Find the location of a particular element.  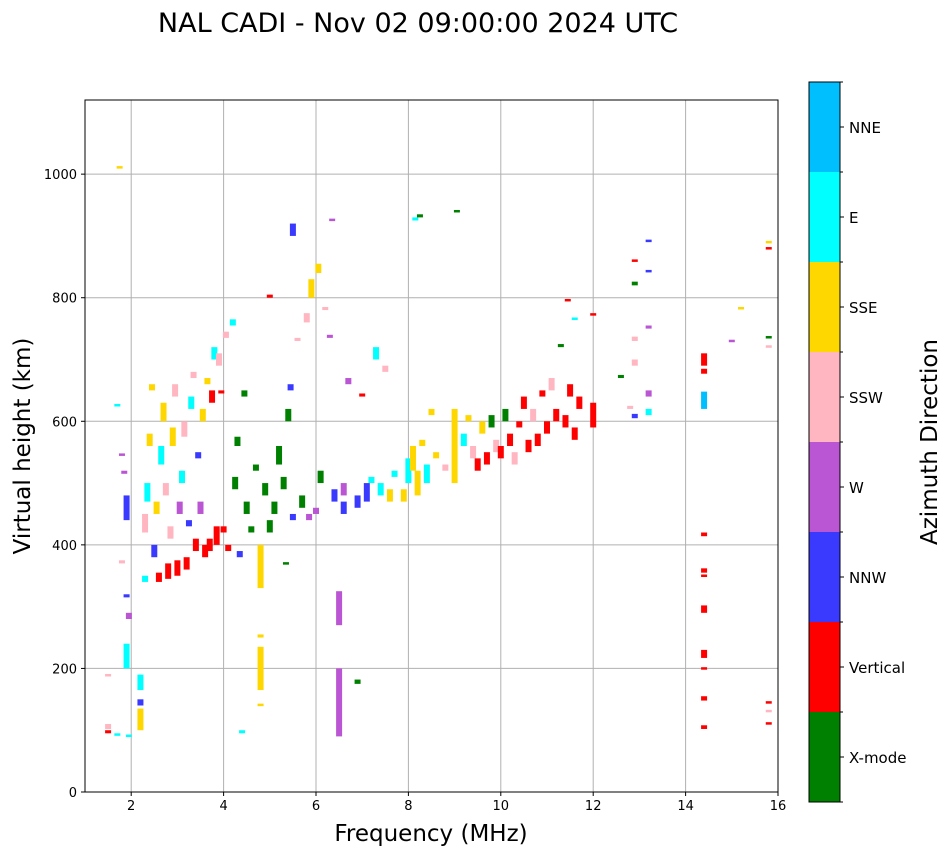

y-tick-label: 1000 is located at coordinates (60, 175).